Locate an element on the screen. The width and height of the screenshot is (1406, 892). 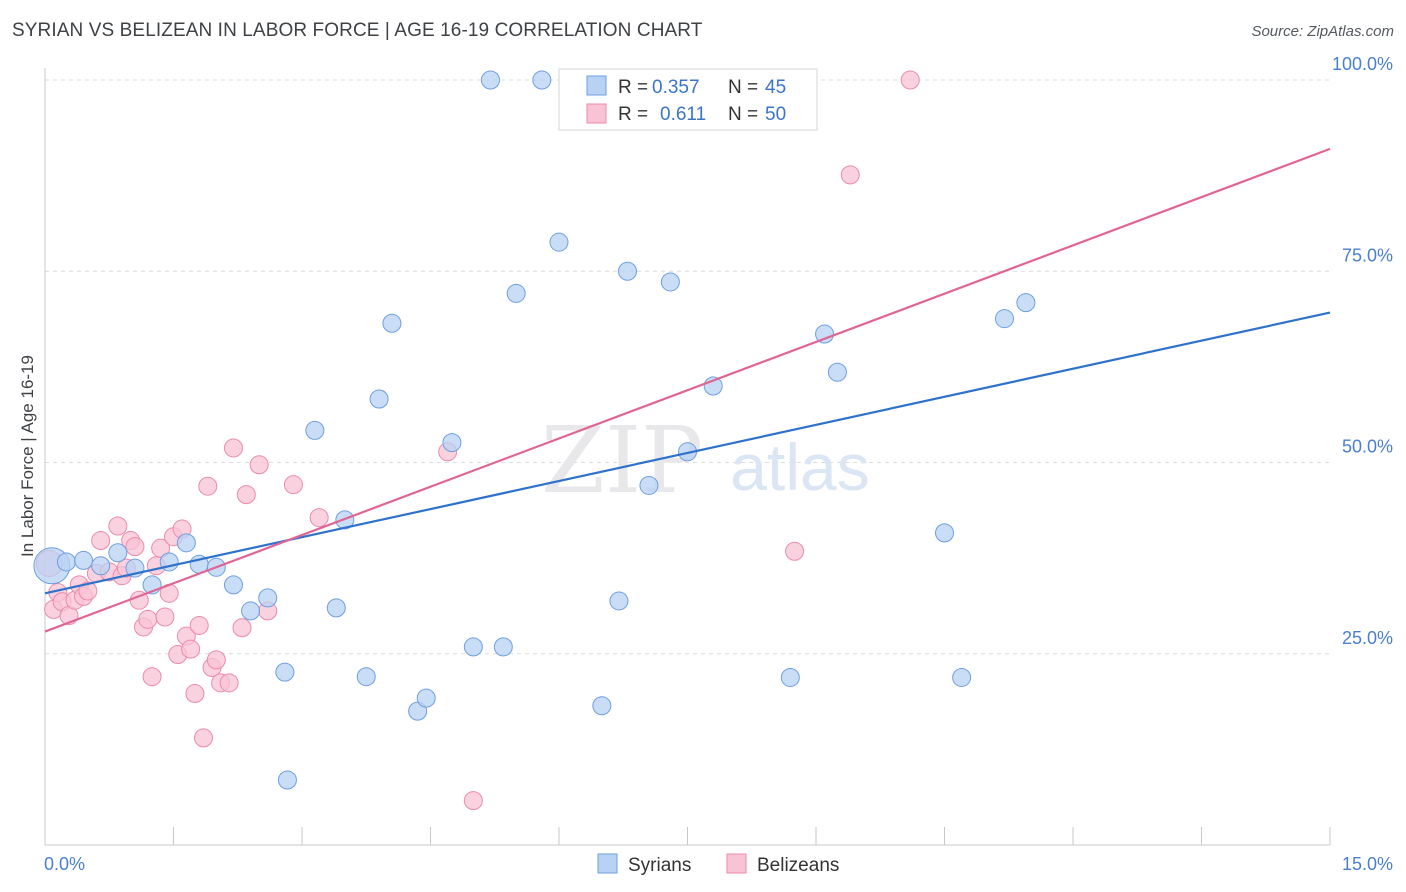
bottom-legend-swatch-belizeans is located at coordinates (736, 863).